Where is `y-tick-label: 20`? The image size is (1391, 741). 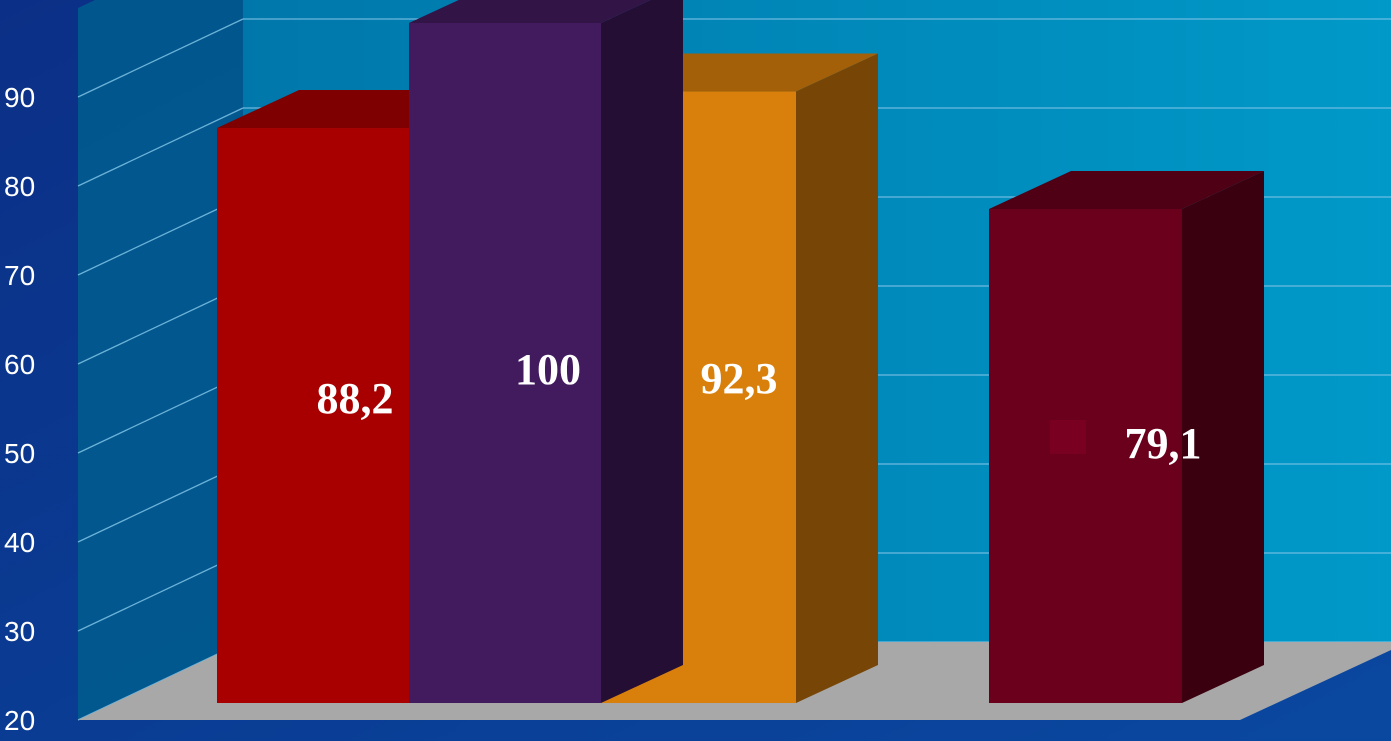 y-tick-label: 20 is located at coordinates (19, 720).